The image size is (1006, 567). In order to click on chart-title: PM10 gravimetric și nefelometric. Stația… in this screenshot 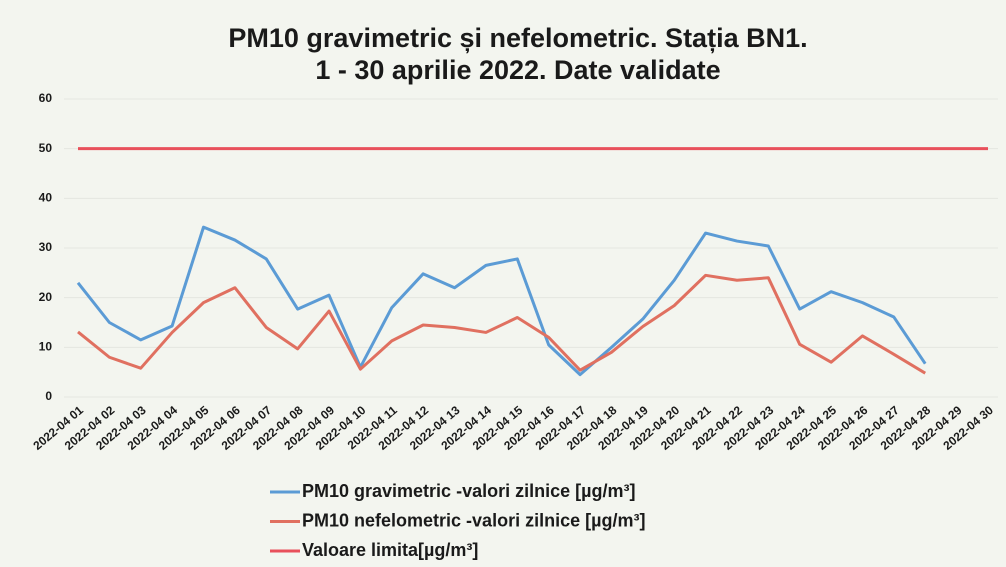, I will do `click(517, 38)`.